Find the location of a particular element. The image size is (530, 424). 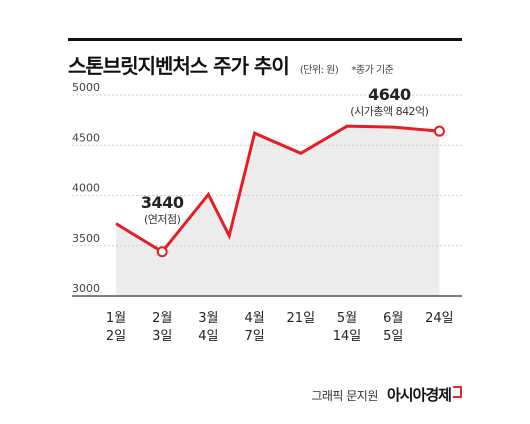

x-tick-label: 4월 7일 is located at coordinates (254, 327).